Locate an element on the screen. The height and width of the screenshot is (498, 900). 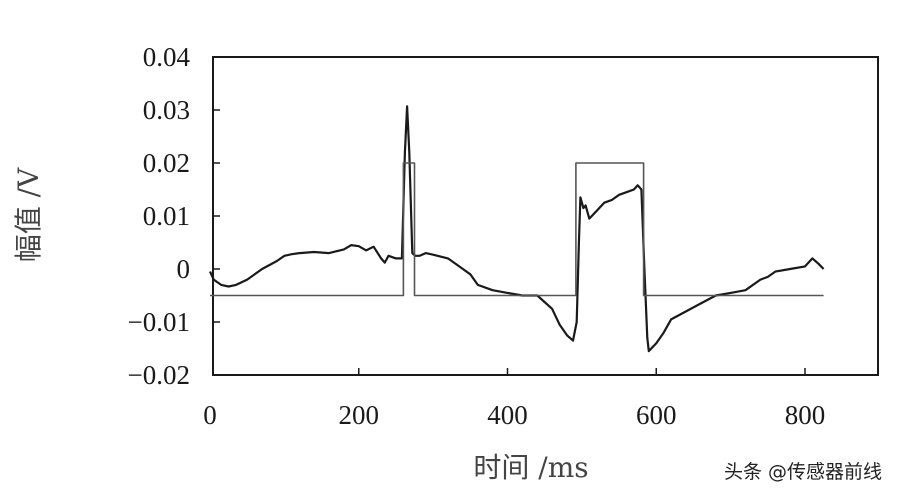
y-tick-label: 0.03 is located at coordinates (166, 110).